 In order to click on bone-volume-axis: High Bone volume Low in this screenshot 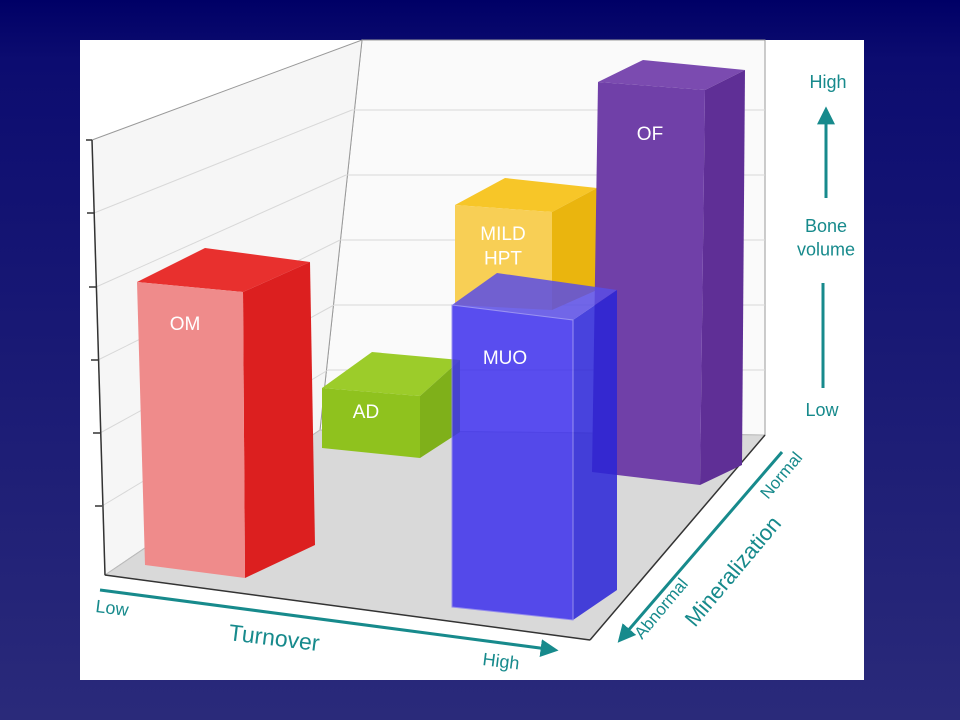, I will do `click(826, 246)`.